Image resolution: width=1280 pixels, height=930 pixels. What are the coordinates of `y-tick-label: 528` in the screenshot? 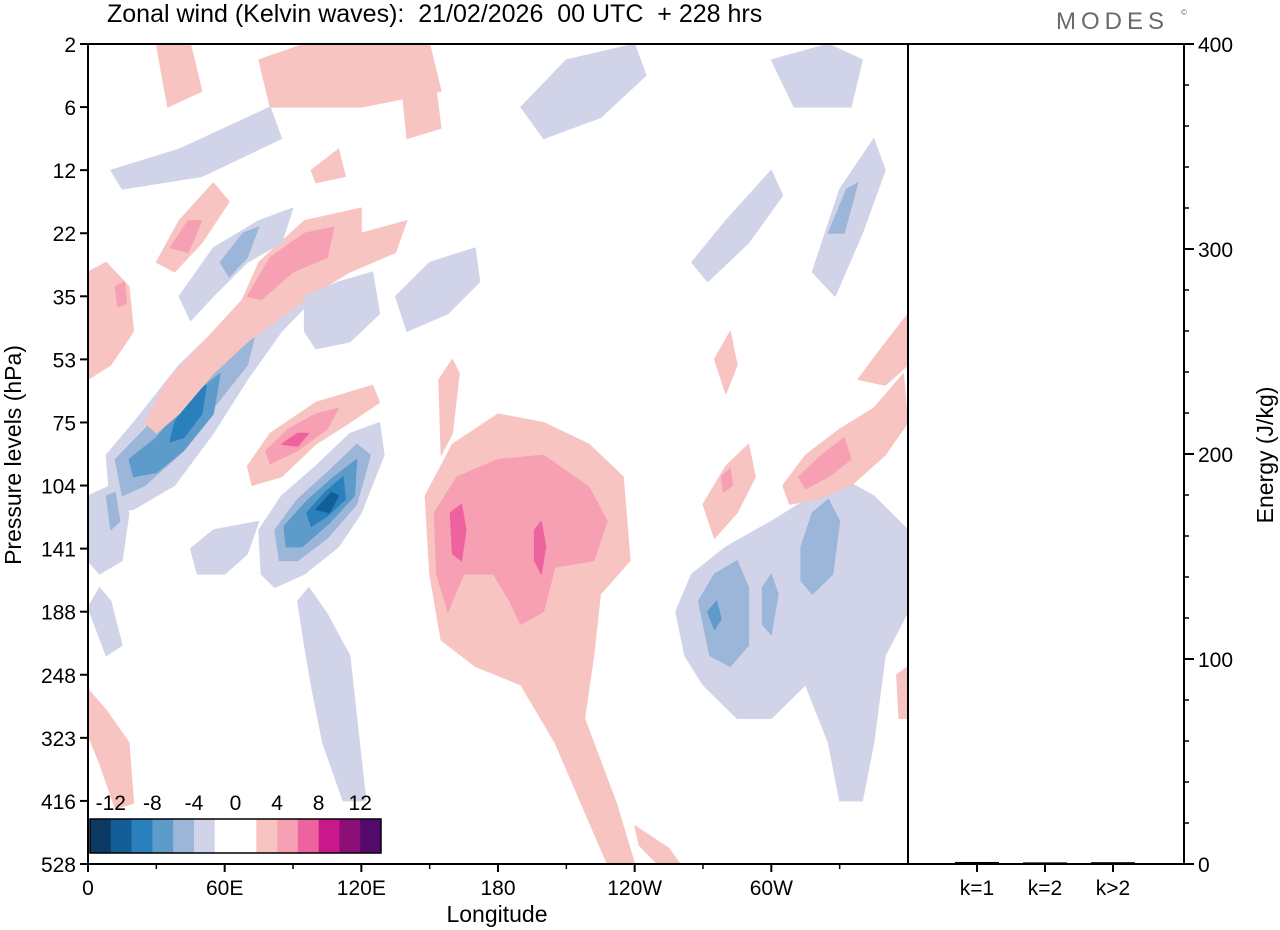 It's located at (58, 865).